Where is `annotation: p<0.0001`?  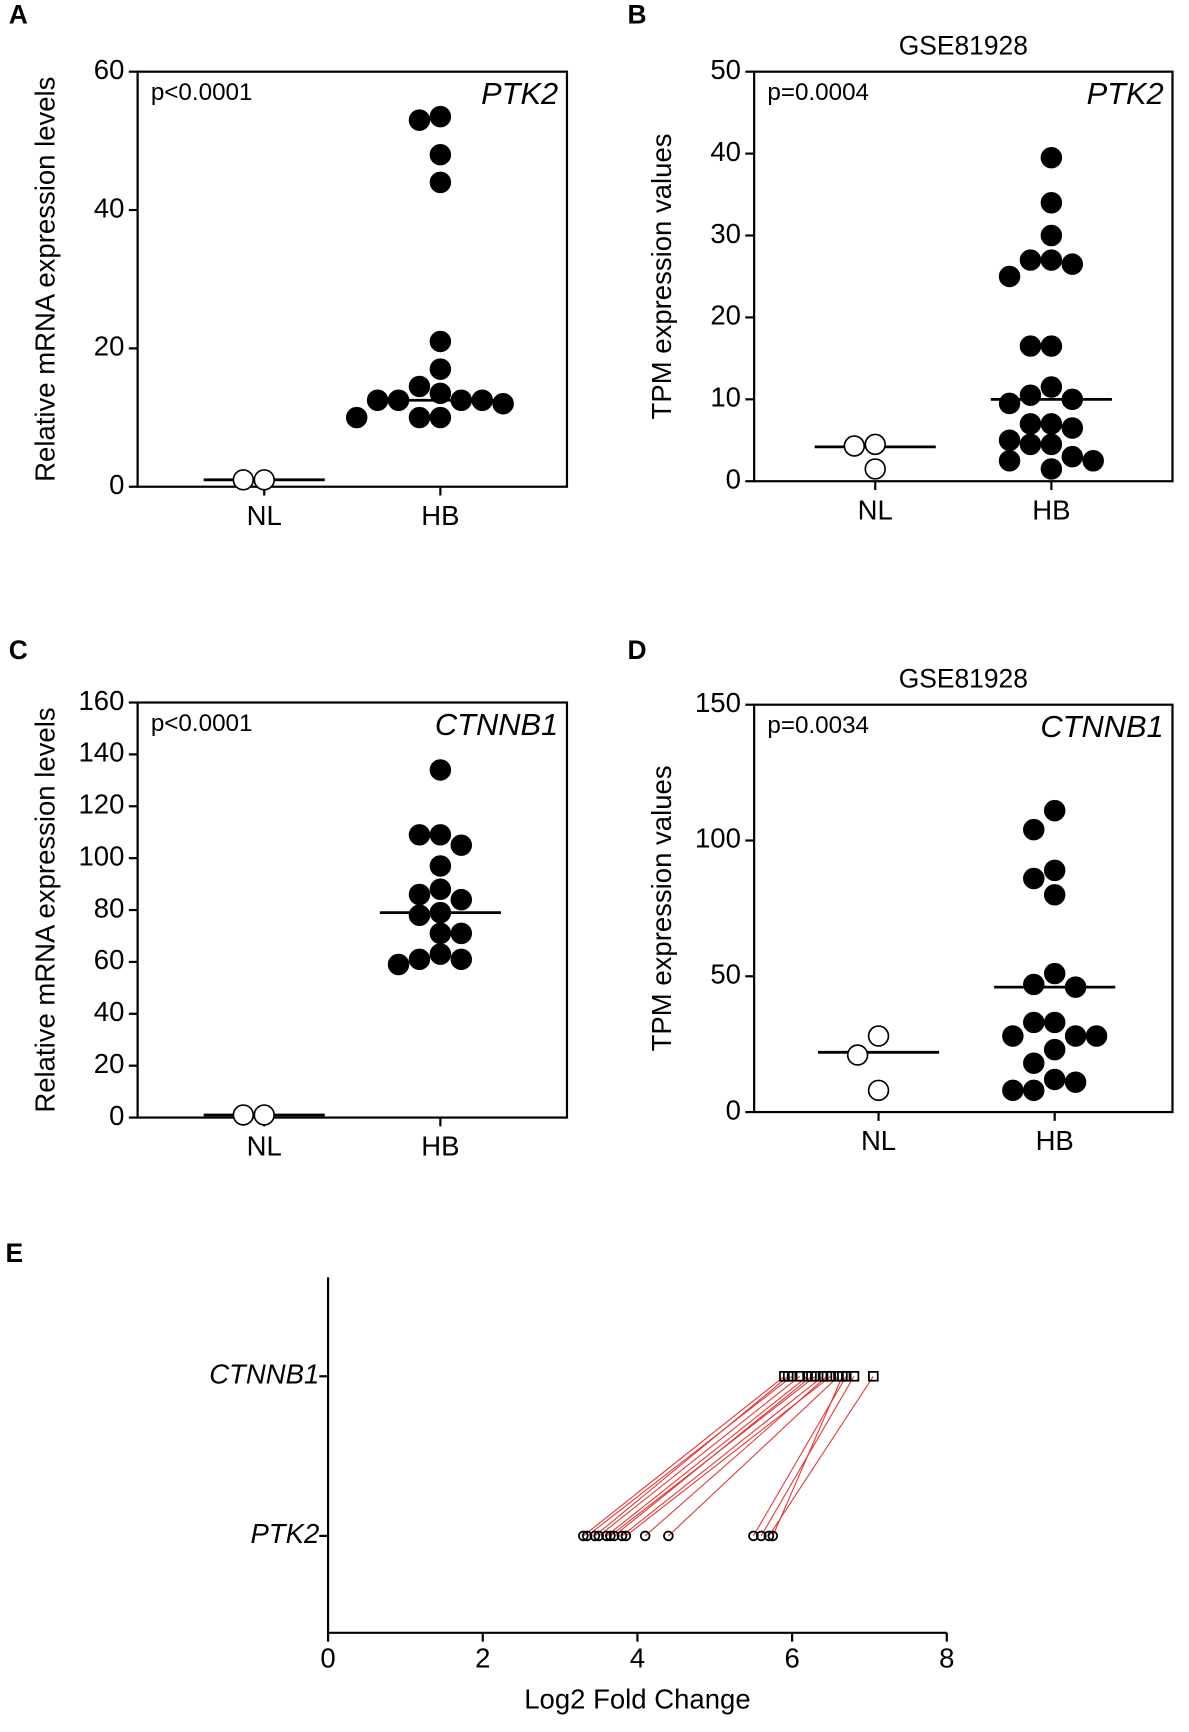
annotation: p<0.0001 is located at coordinates (202, 92).